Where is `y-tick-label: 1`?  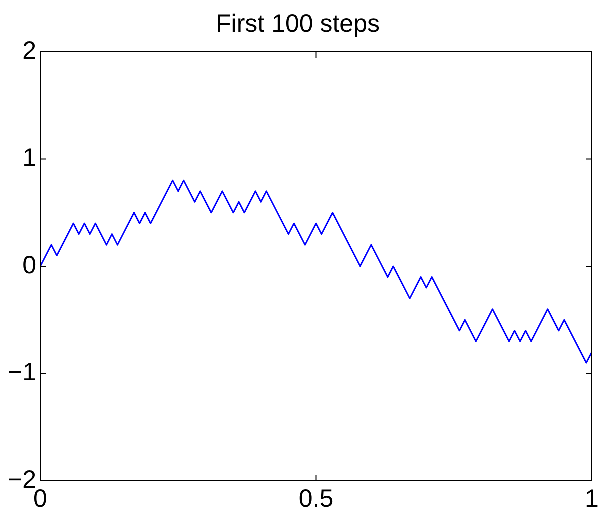 y-tick-label: 1 is located at coordinates (29, 158).